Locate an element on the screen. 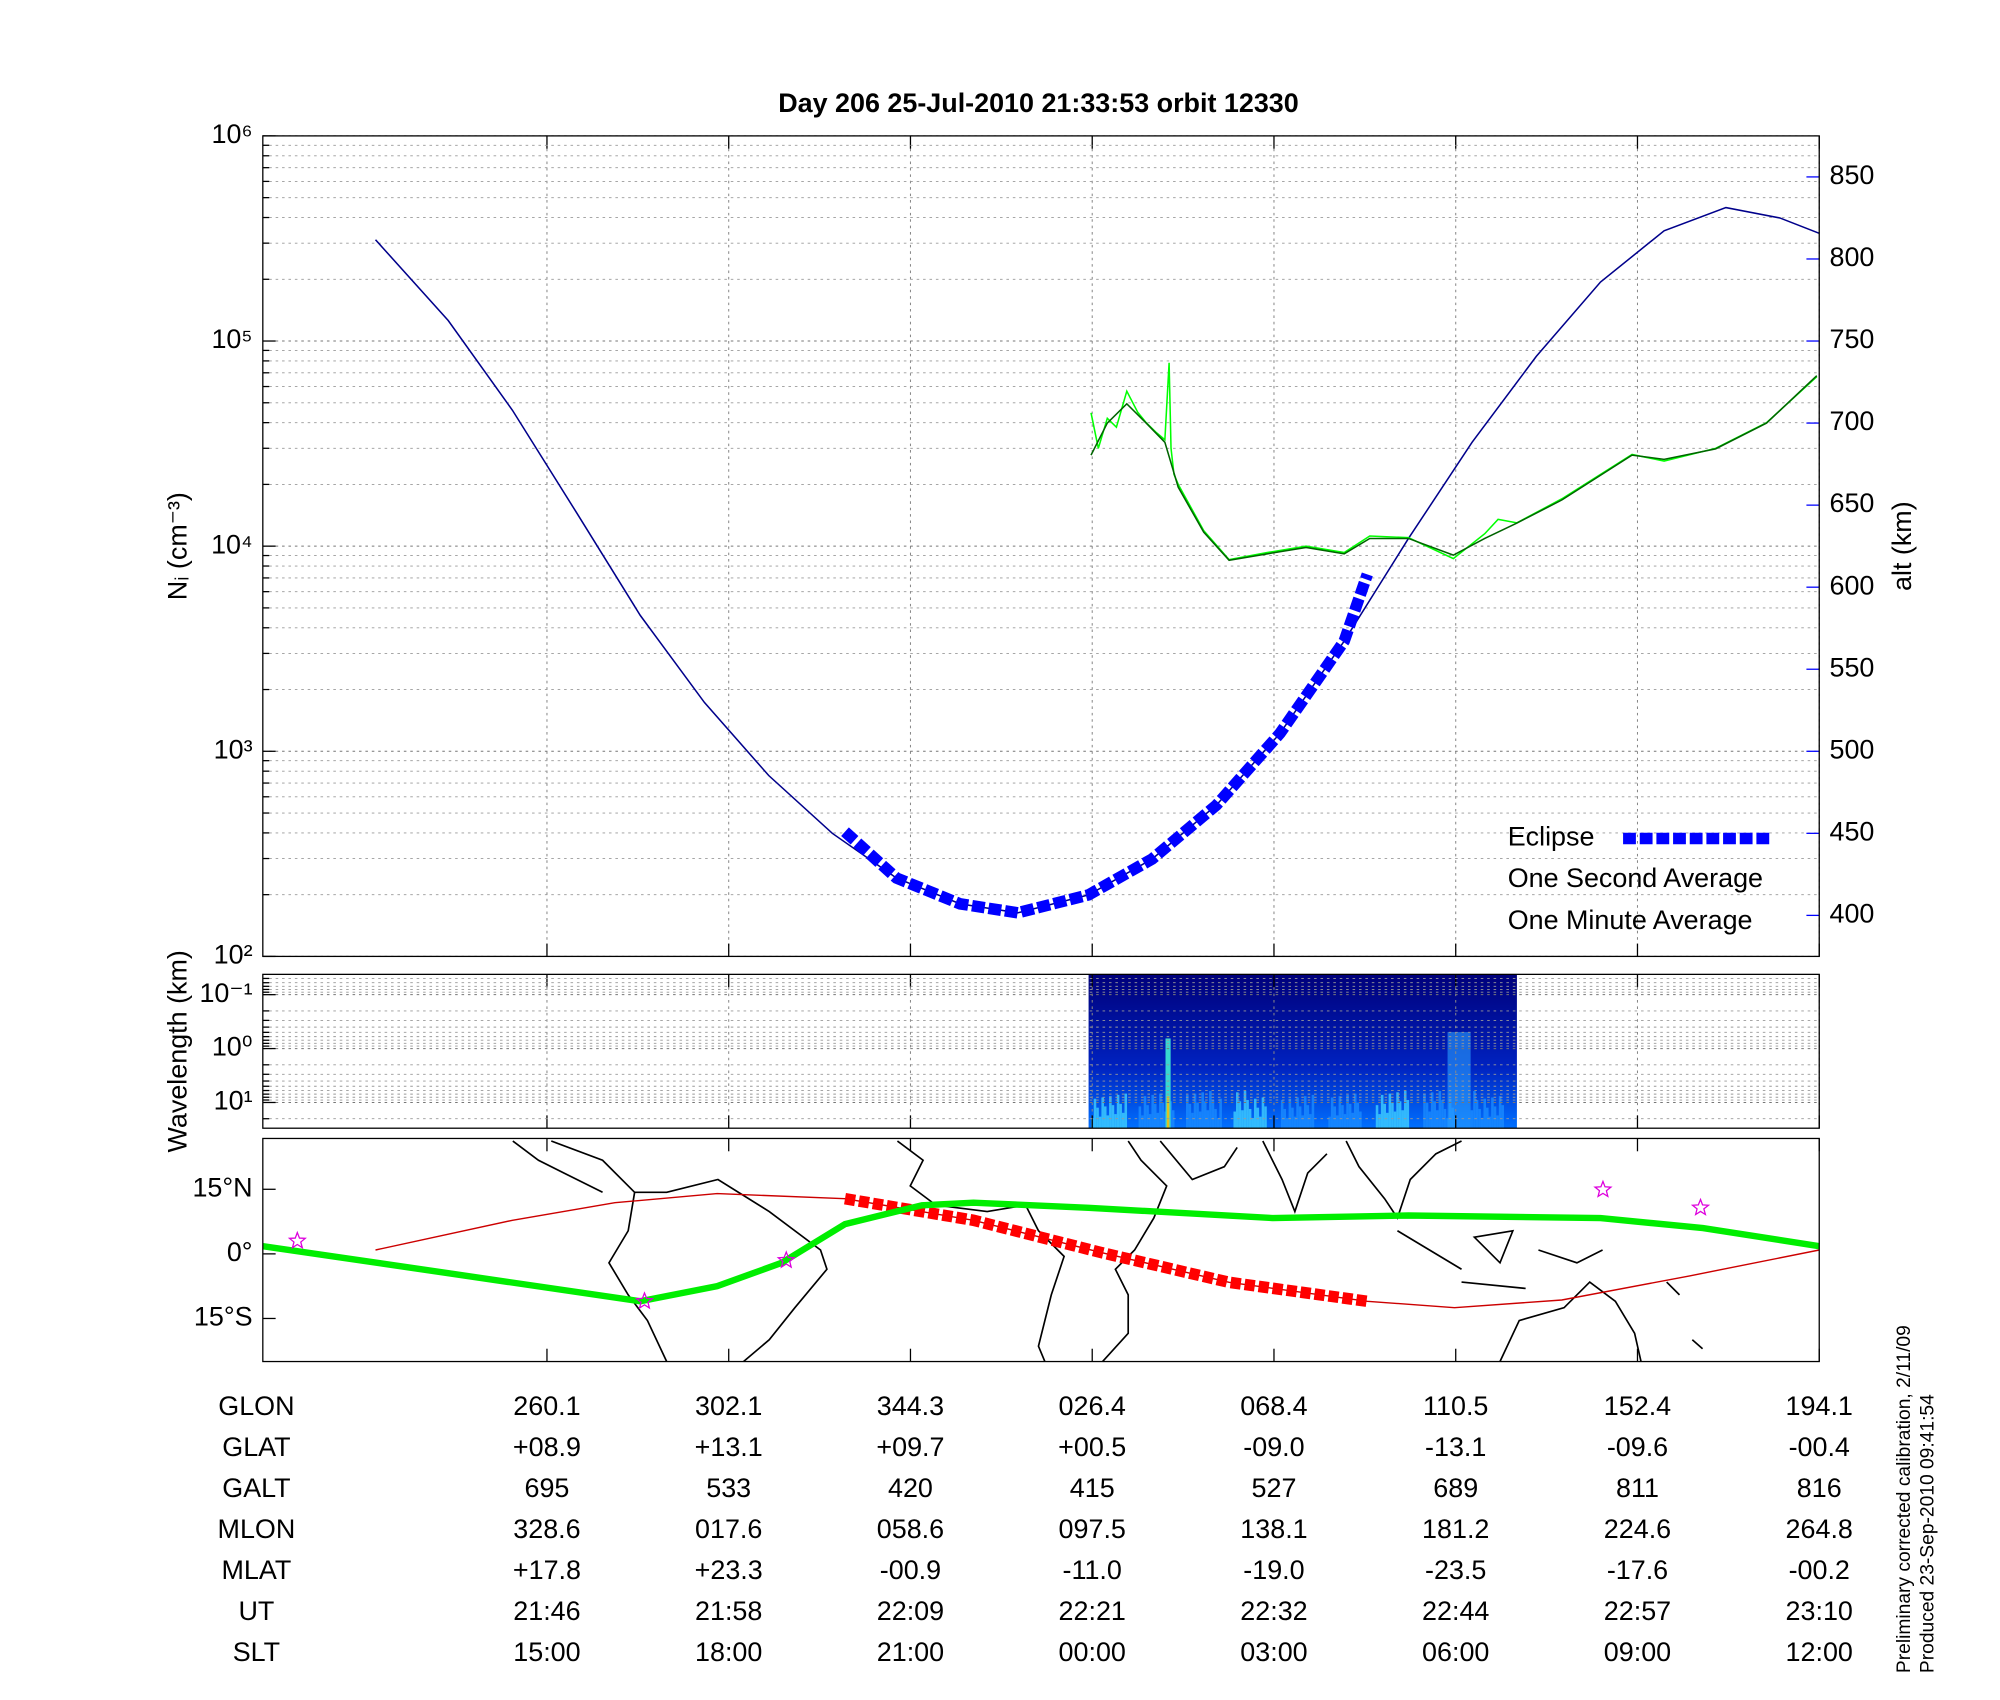  eclipse-track is located at coordinates (1106, 1250).